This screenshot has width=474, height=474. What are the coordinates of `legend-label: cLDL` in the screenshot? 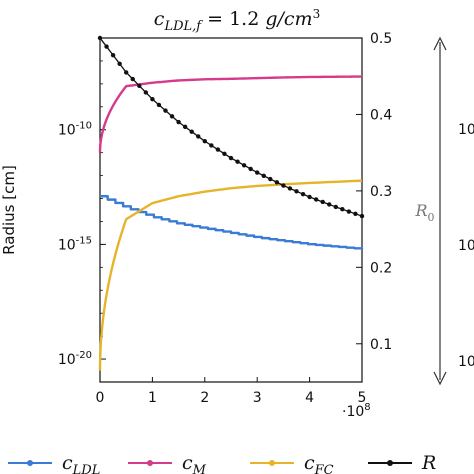 It's located at (81, 463).